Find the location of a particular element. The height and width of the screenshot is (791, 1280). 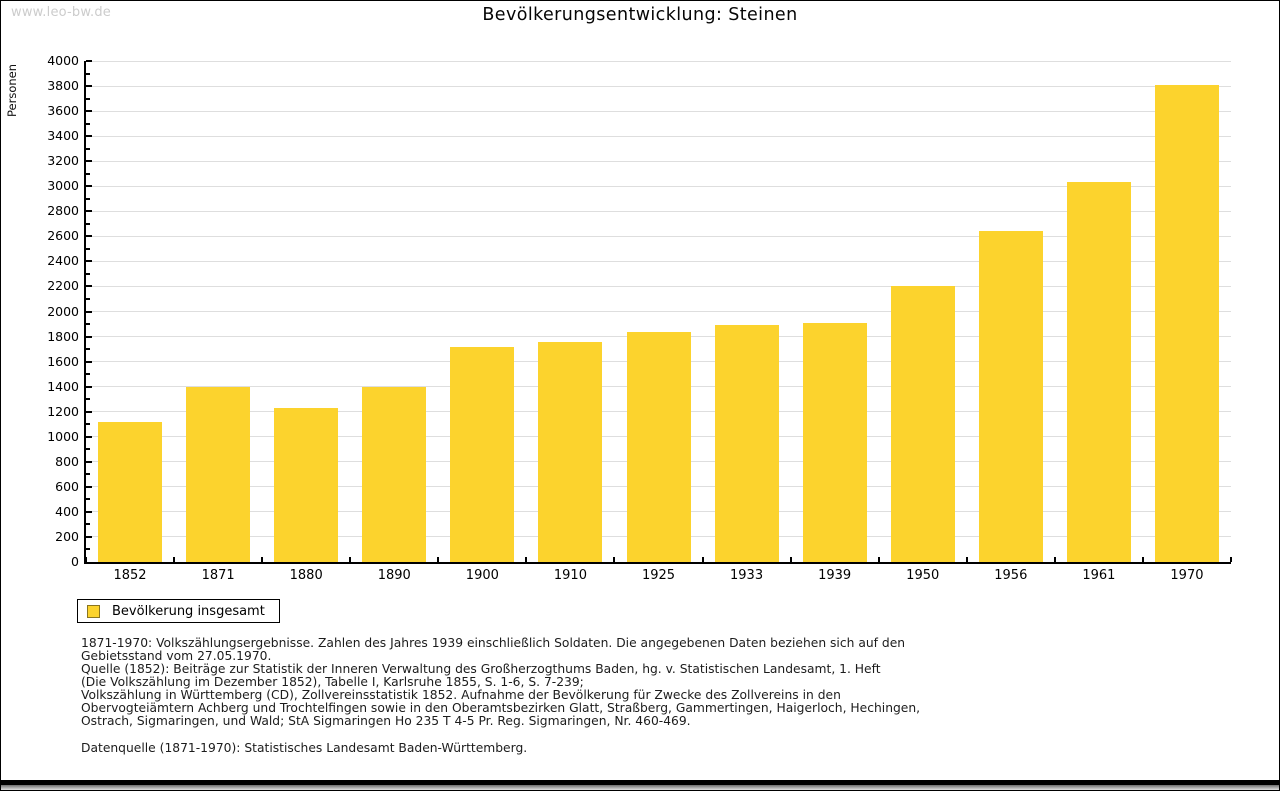

chart-title: Bevölkerungsentwicklung: Steinen is located at coordinates (640, 15).